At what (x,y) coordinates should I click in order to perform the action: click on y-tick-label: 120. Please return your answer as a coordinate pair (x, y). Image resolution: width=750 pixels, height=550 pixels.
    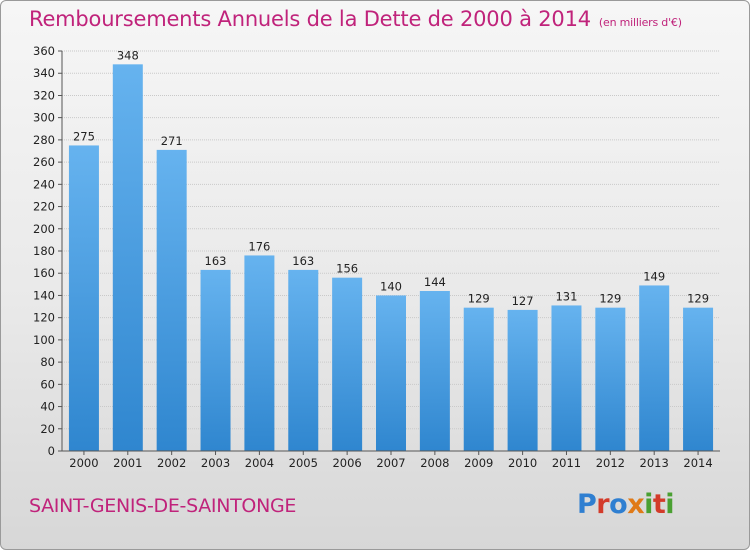
    Looking at the image, I should click on (44, 318).